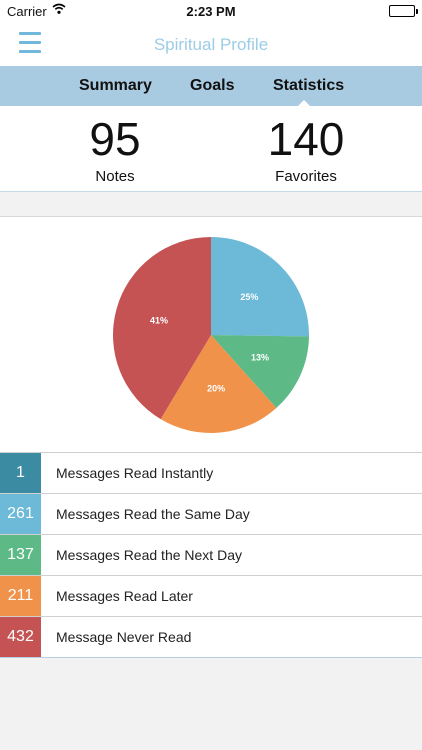 The width and height of the screenshot is (422, 750). I want to click on page-title: Spiritual Profile, so click(211, 44).